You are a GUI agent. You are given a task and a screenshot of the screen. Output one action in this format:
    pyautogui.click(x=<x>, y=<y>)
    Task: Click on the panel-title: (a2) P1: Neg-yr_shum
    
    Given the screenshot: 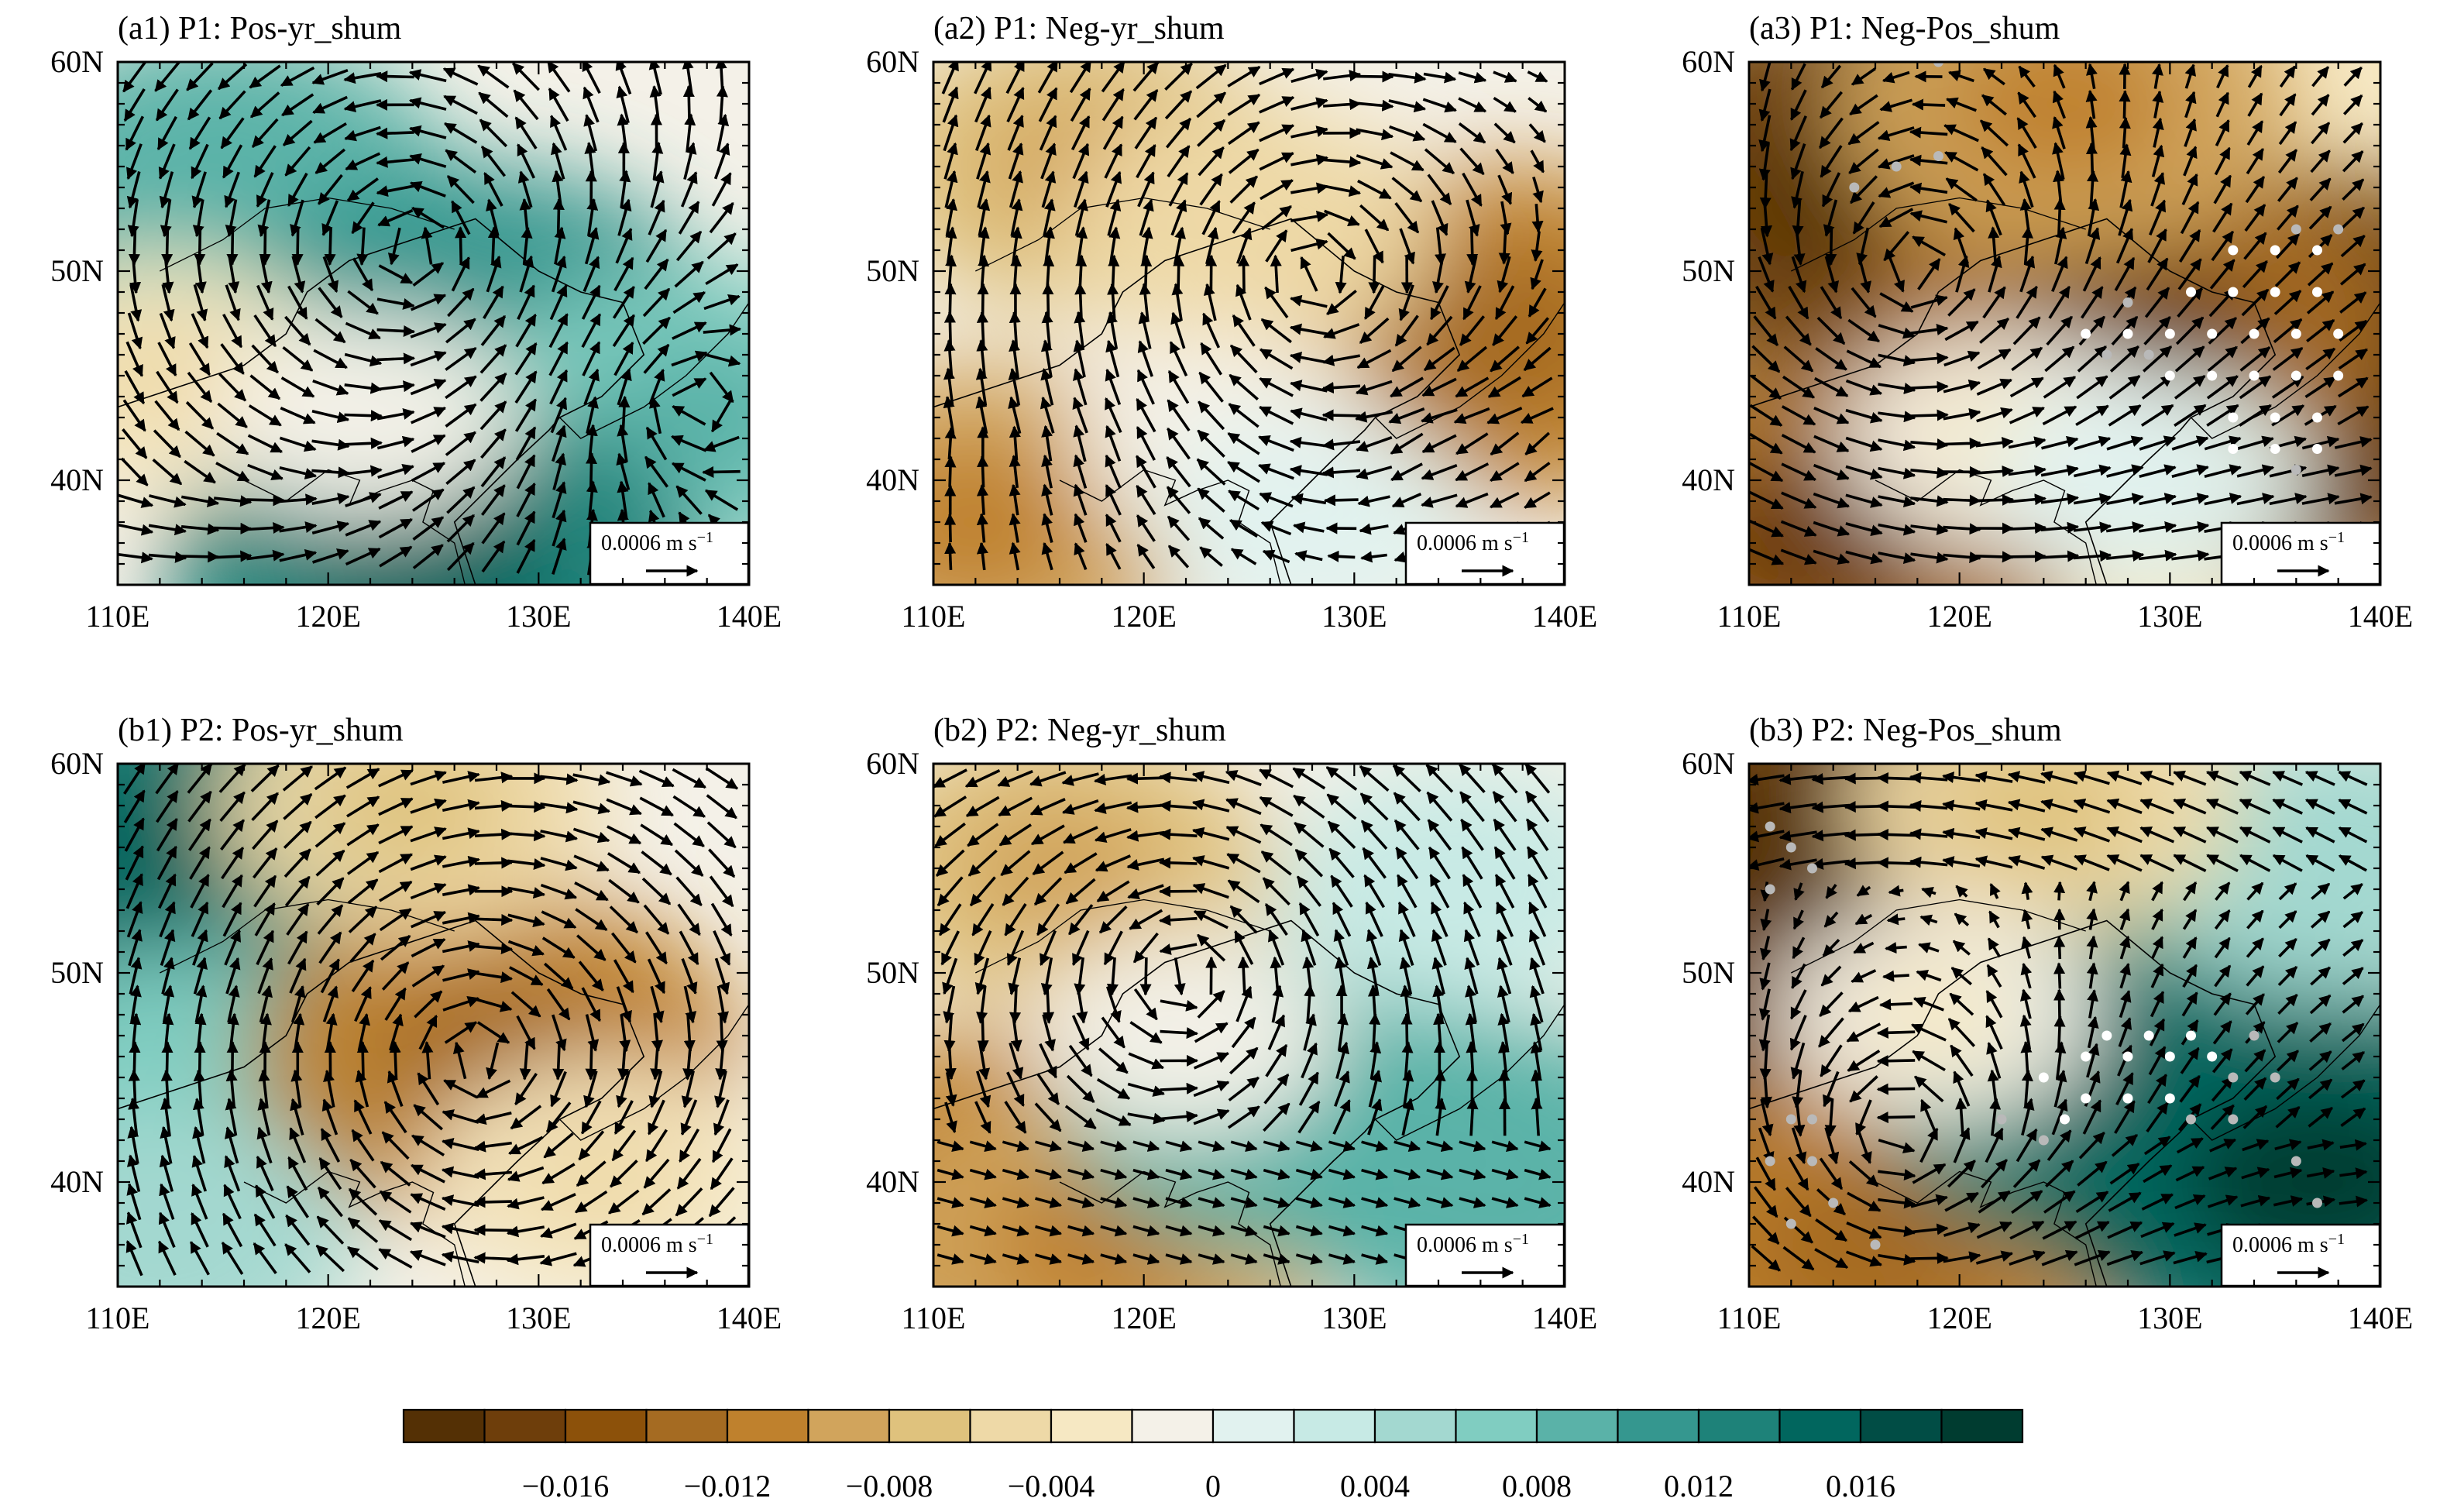 What is the action you would take?
    pyautogui.click(x=1079, y=28)
    